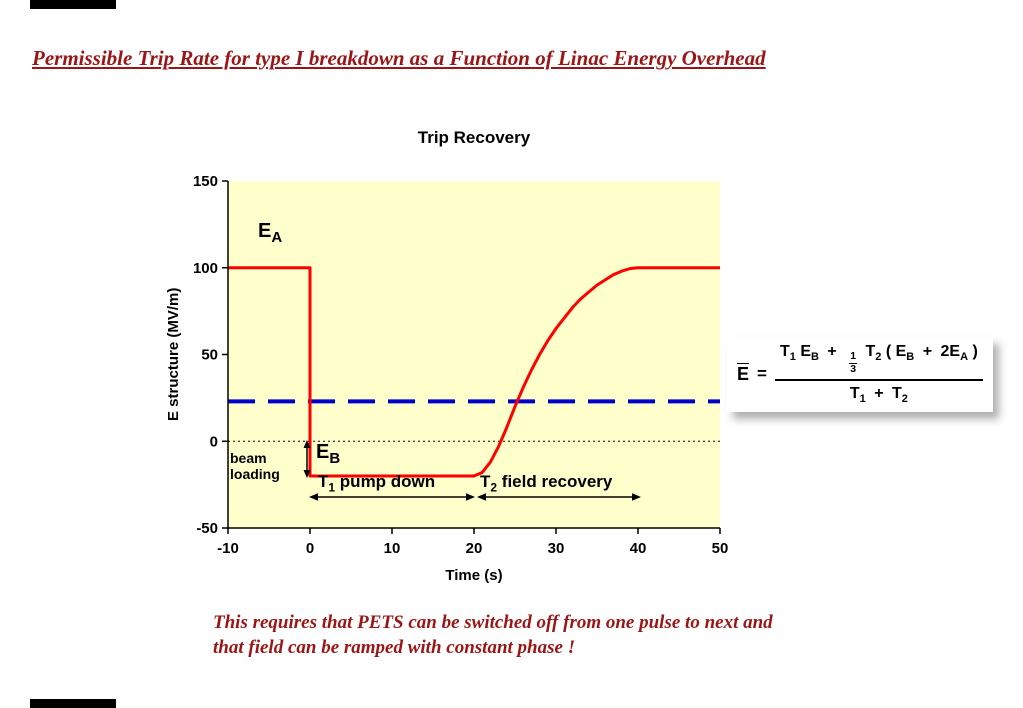 Image resolution: width=1023 pixels, height=708 pixels. I want to click on svg-text: -50, so click(207, 528).